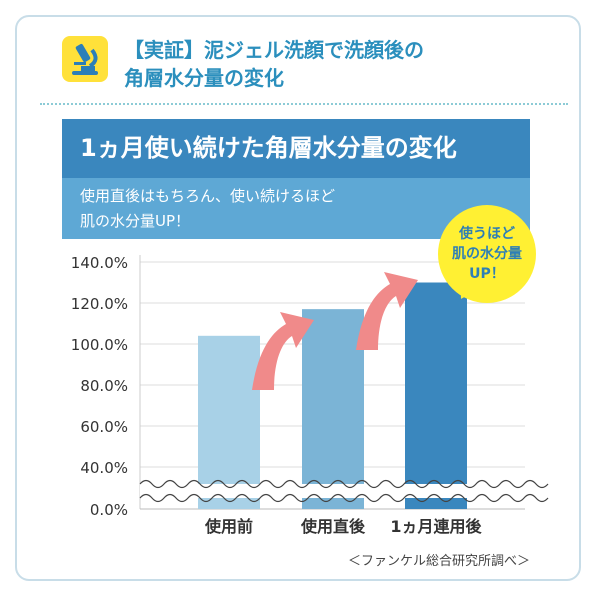 This screenshot has height=600, width=600. Describe the element at coordinates (99, 345) in the screenshot. I see `y-tick-label: 100.0%` at that location.